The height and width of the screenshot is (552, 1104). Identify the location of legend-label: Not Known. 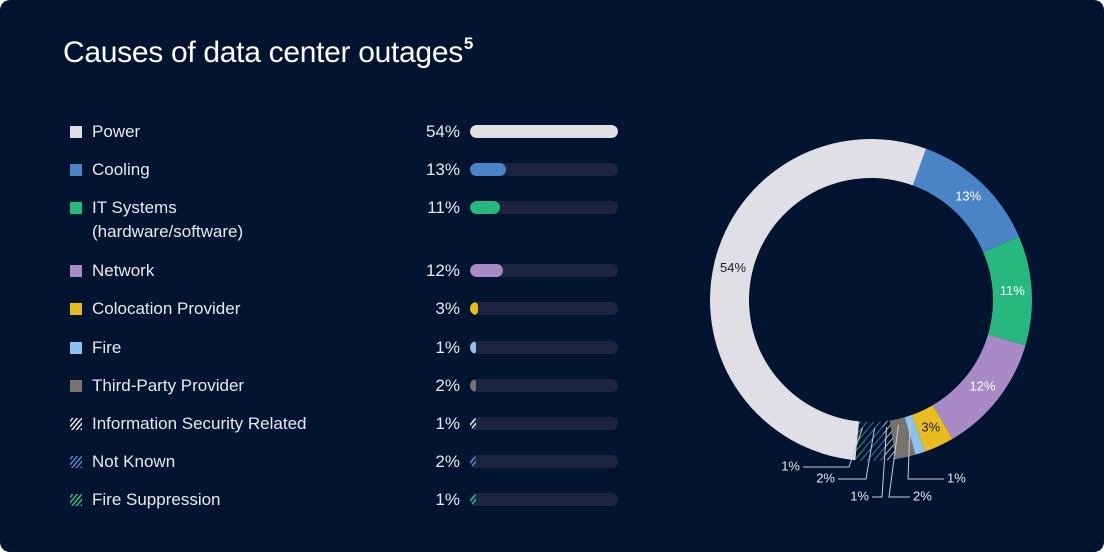
(134, 461).